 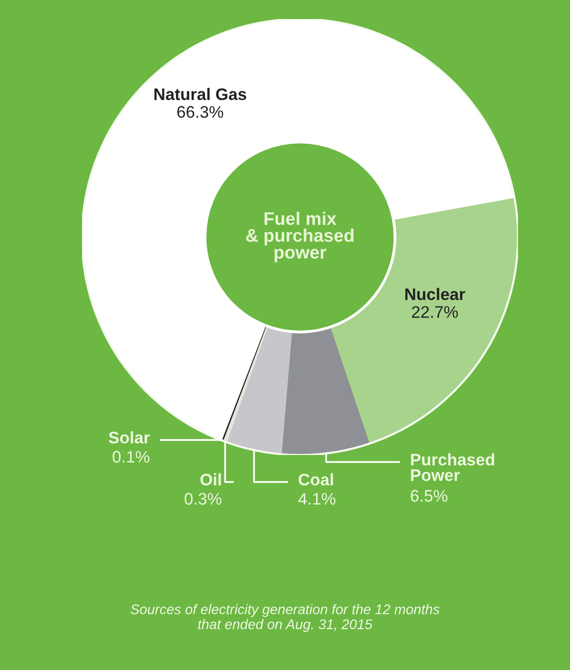 What do you see at coordinates (131, 456) in the screenshot?
I see `data-label: 0.1%` at bounding box center [131, 456].